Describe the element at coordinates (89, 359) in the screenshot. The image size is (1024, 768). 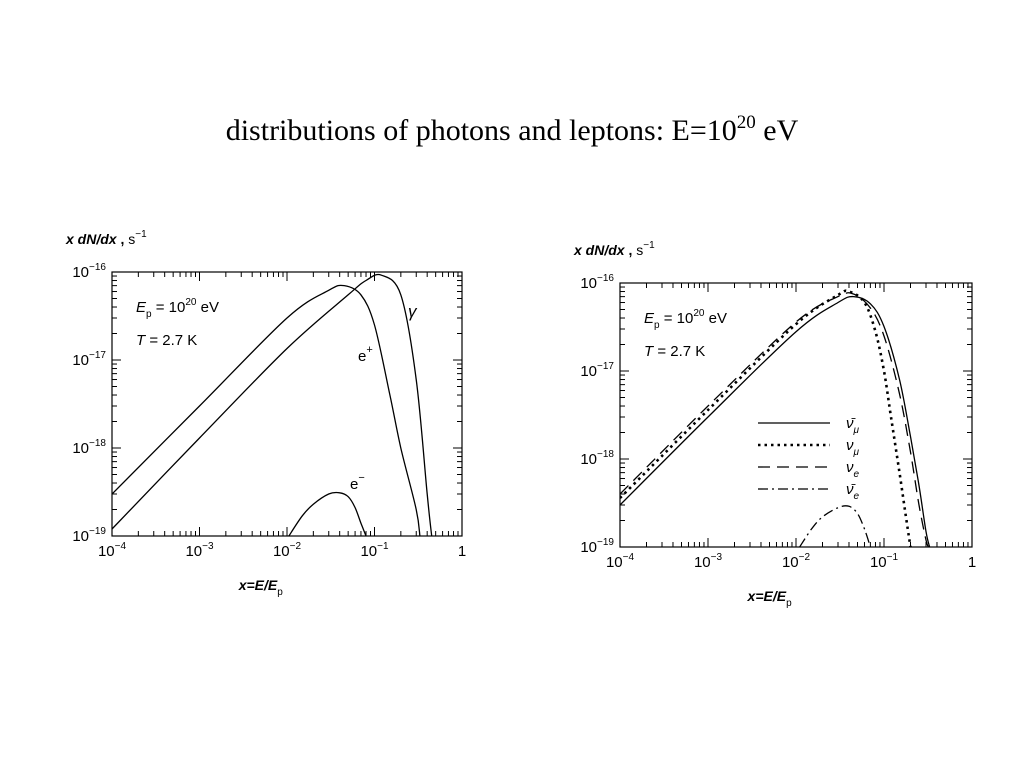
I see `y-tick-label: 10−17` at that location.